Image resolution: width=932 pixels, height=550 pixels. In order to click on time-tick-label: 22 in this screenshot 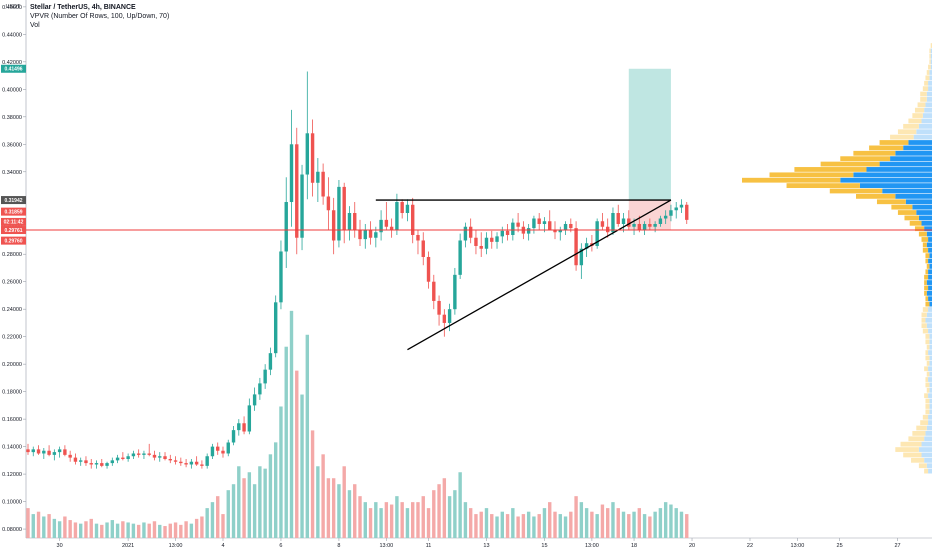, I will do `click(750, 546)`.